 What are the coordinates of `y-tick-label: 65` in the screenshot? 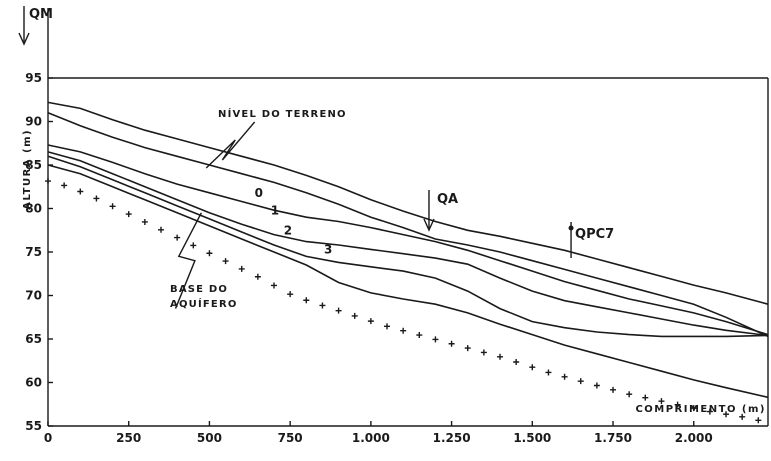 It's located at (33, 339).